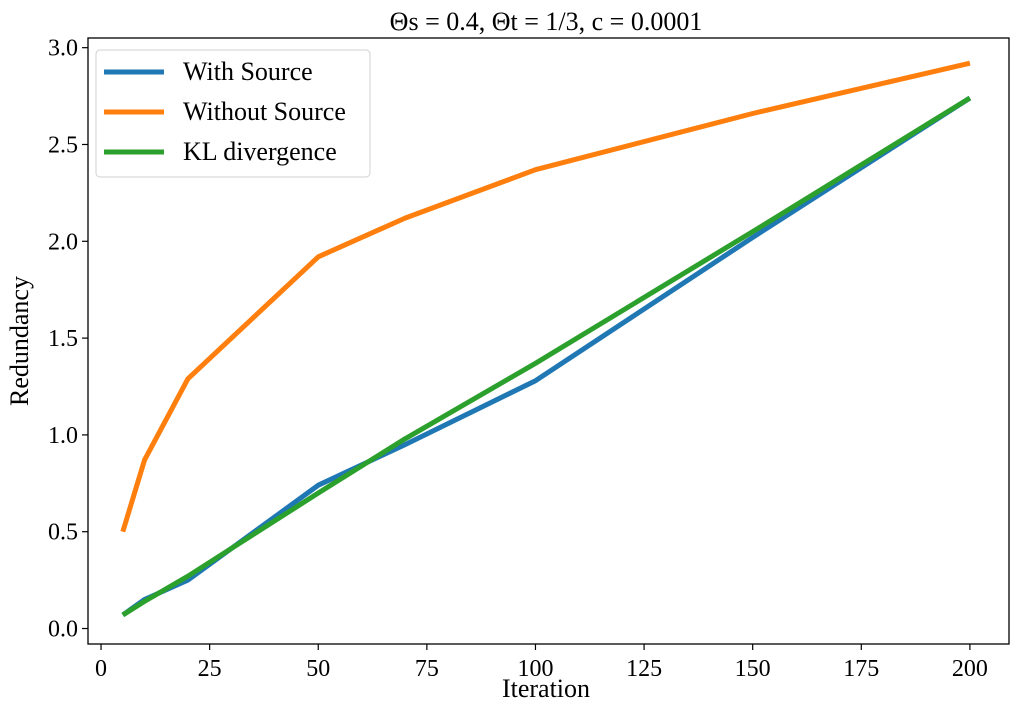 The height and width of the screenshot is (711, 1022). Describe the element at coordinates (248, 71) in the screenshot. I see `legend-label: With Source` at that location.